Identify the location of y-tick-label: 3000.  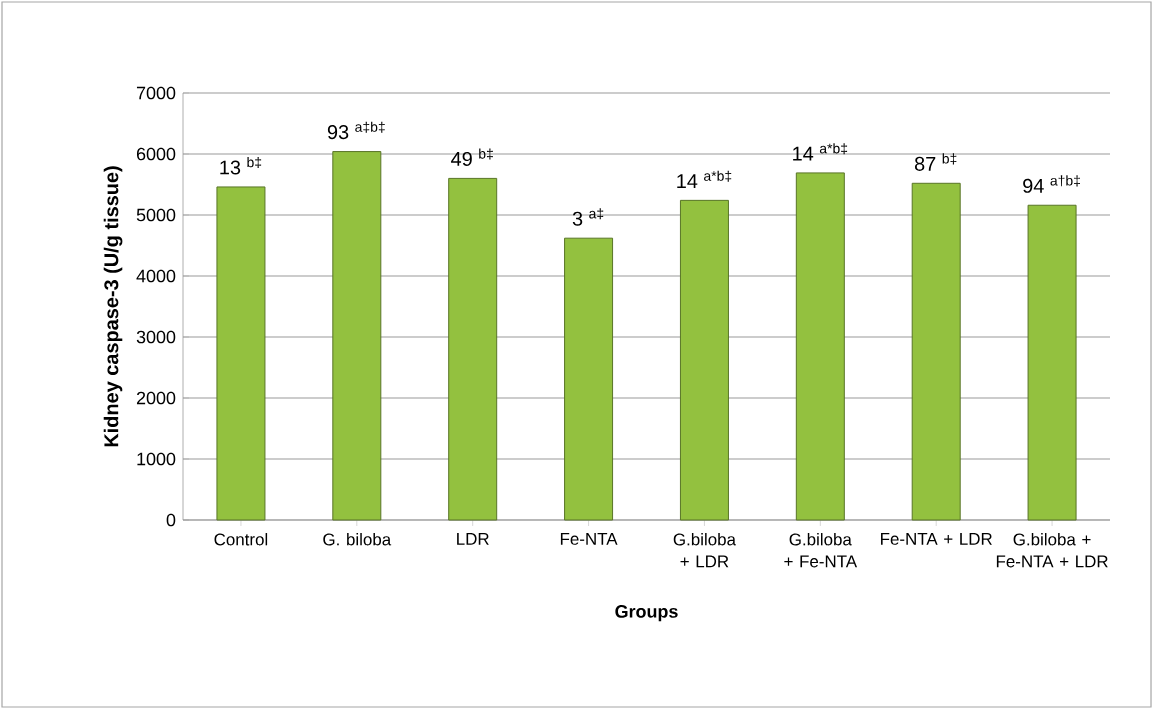
(156, 337).